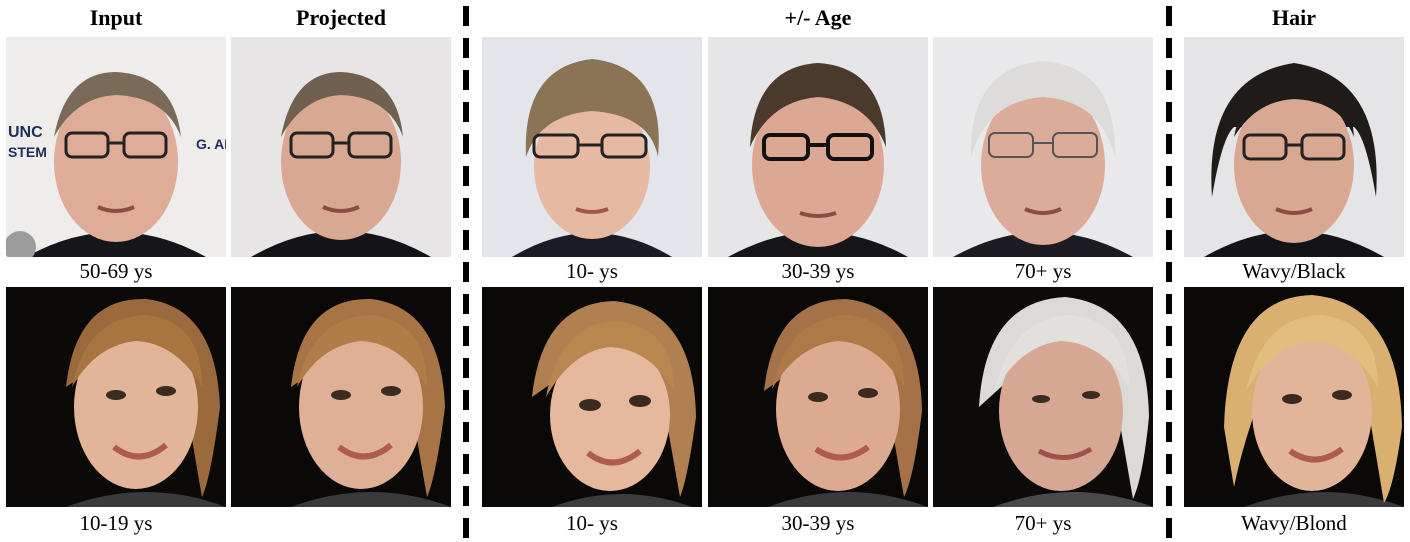 This screenshot has width=1410, height=542. Describe the element at coordinates (1294, 271) in the screenshot. I see `caption-hair-row1: Wavy/Black` at that location.